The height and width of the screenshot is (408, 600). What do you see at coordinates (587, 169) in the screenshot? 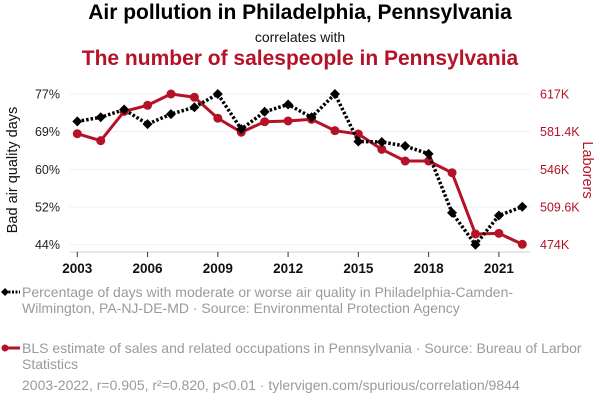
I see `right-axis-label: Laborers` at bounding box center [587, 169].